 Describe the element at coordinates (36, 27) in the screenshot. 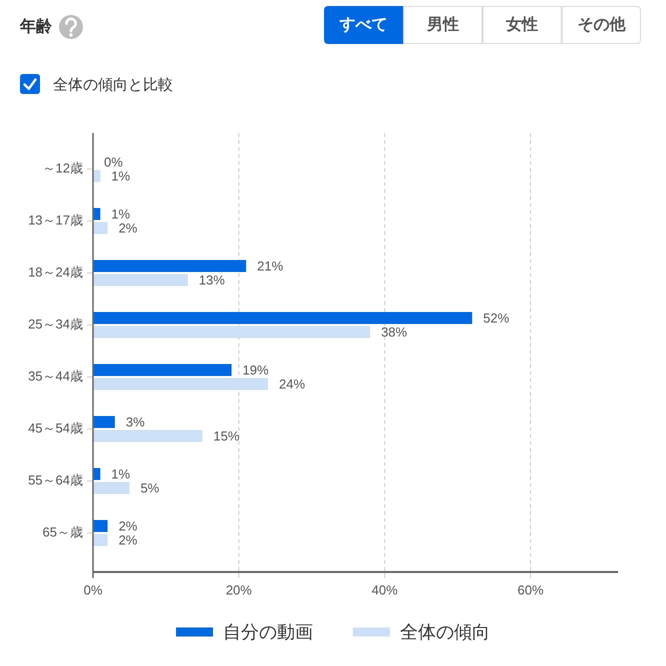

I see `chart-title: 年齢` at that location.